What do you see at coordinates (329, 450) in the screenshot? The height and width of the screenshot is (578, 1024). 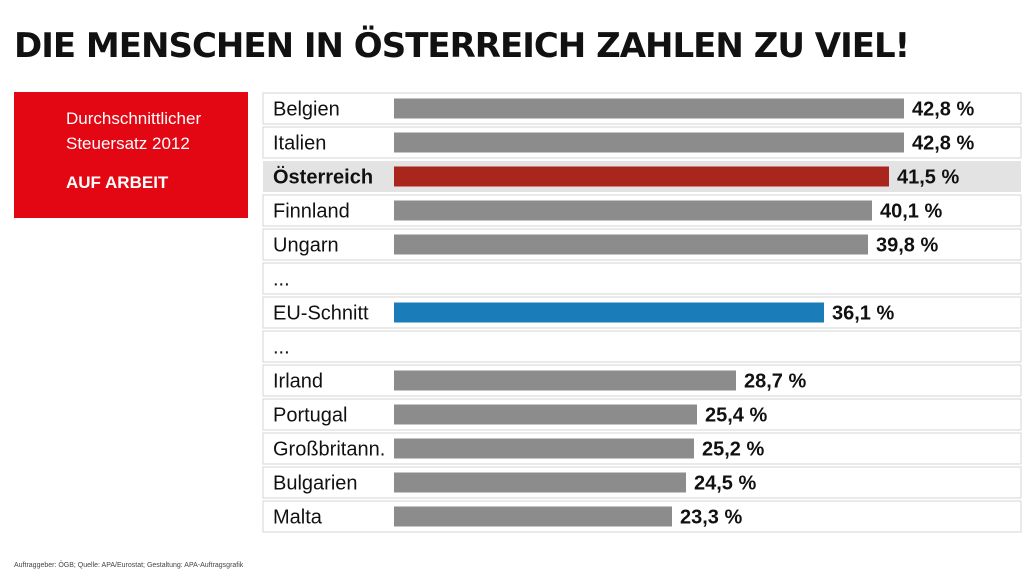 I see `category-label: Großbritann.` at bounding box center [329, 450].